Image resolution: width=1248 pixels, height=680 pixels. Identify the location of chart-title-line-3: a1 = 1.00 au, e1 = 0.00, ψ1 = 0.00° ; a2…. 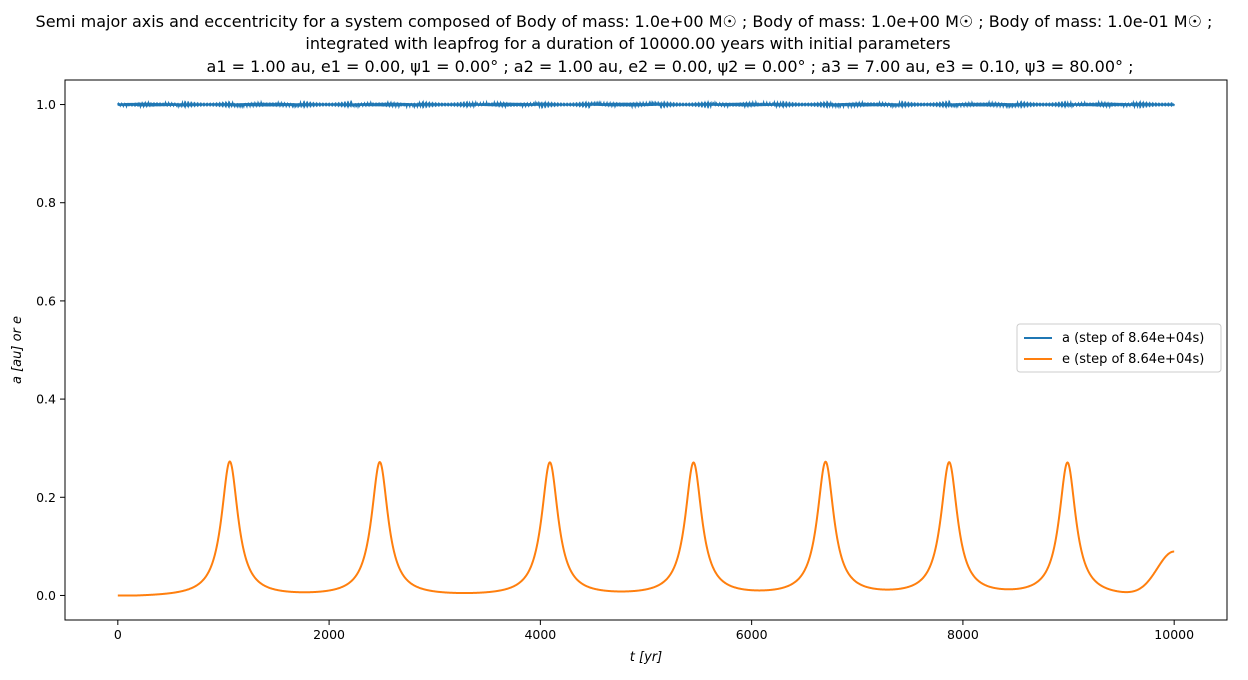
(670, 66).